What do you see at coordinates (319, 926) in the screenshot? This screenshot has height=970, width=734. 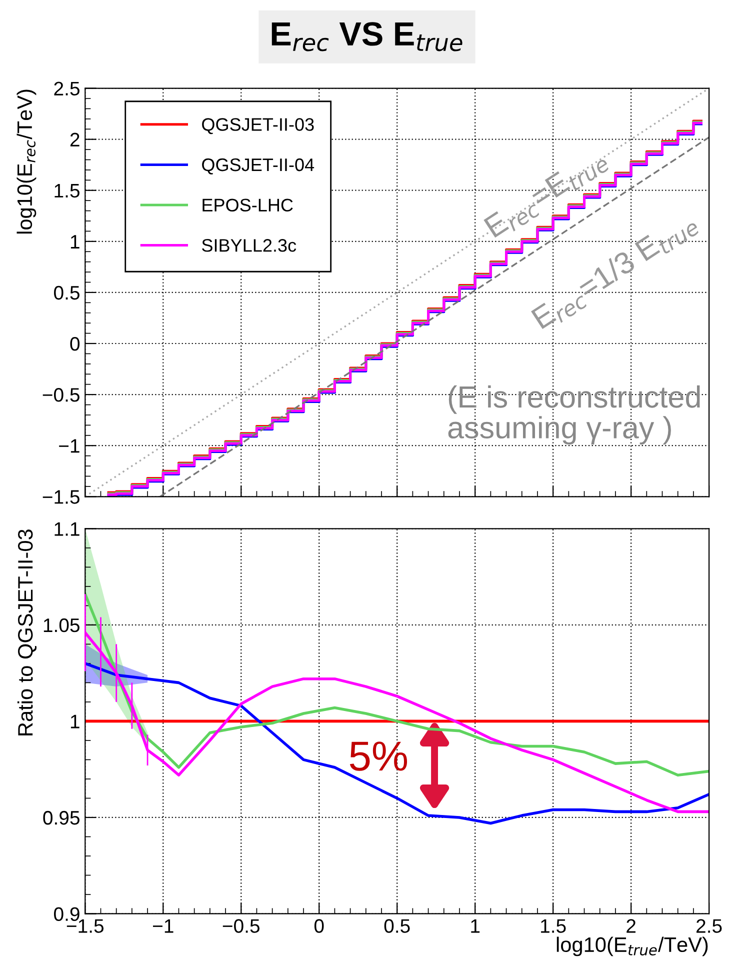 I see `x-tick-label: 0` at bounding box center [319, 926].